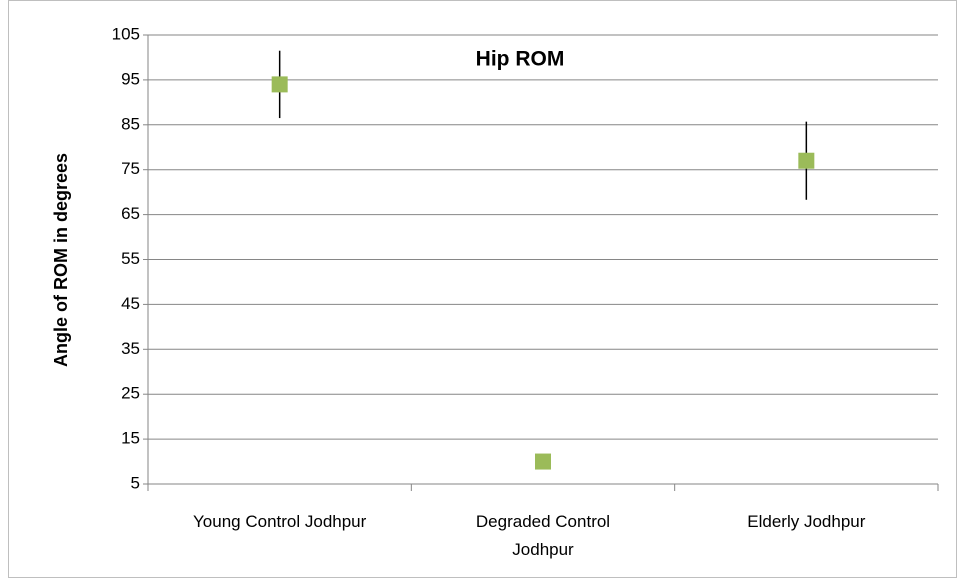 The image size is (958, 579). Describe the element at coordinates (543, 535) in the screenshot. I see `x-tick-label: Degraded Control Jodhpur` at that location.